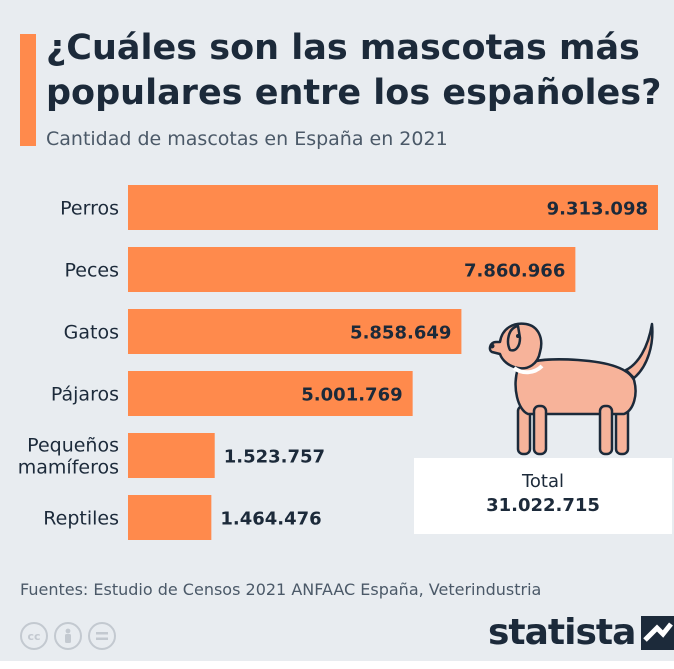 This screenshot has width=674, height=669. I want to click on no-derivatives-icon, so click(102, 636).